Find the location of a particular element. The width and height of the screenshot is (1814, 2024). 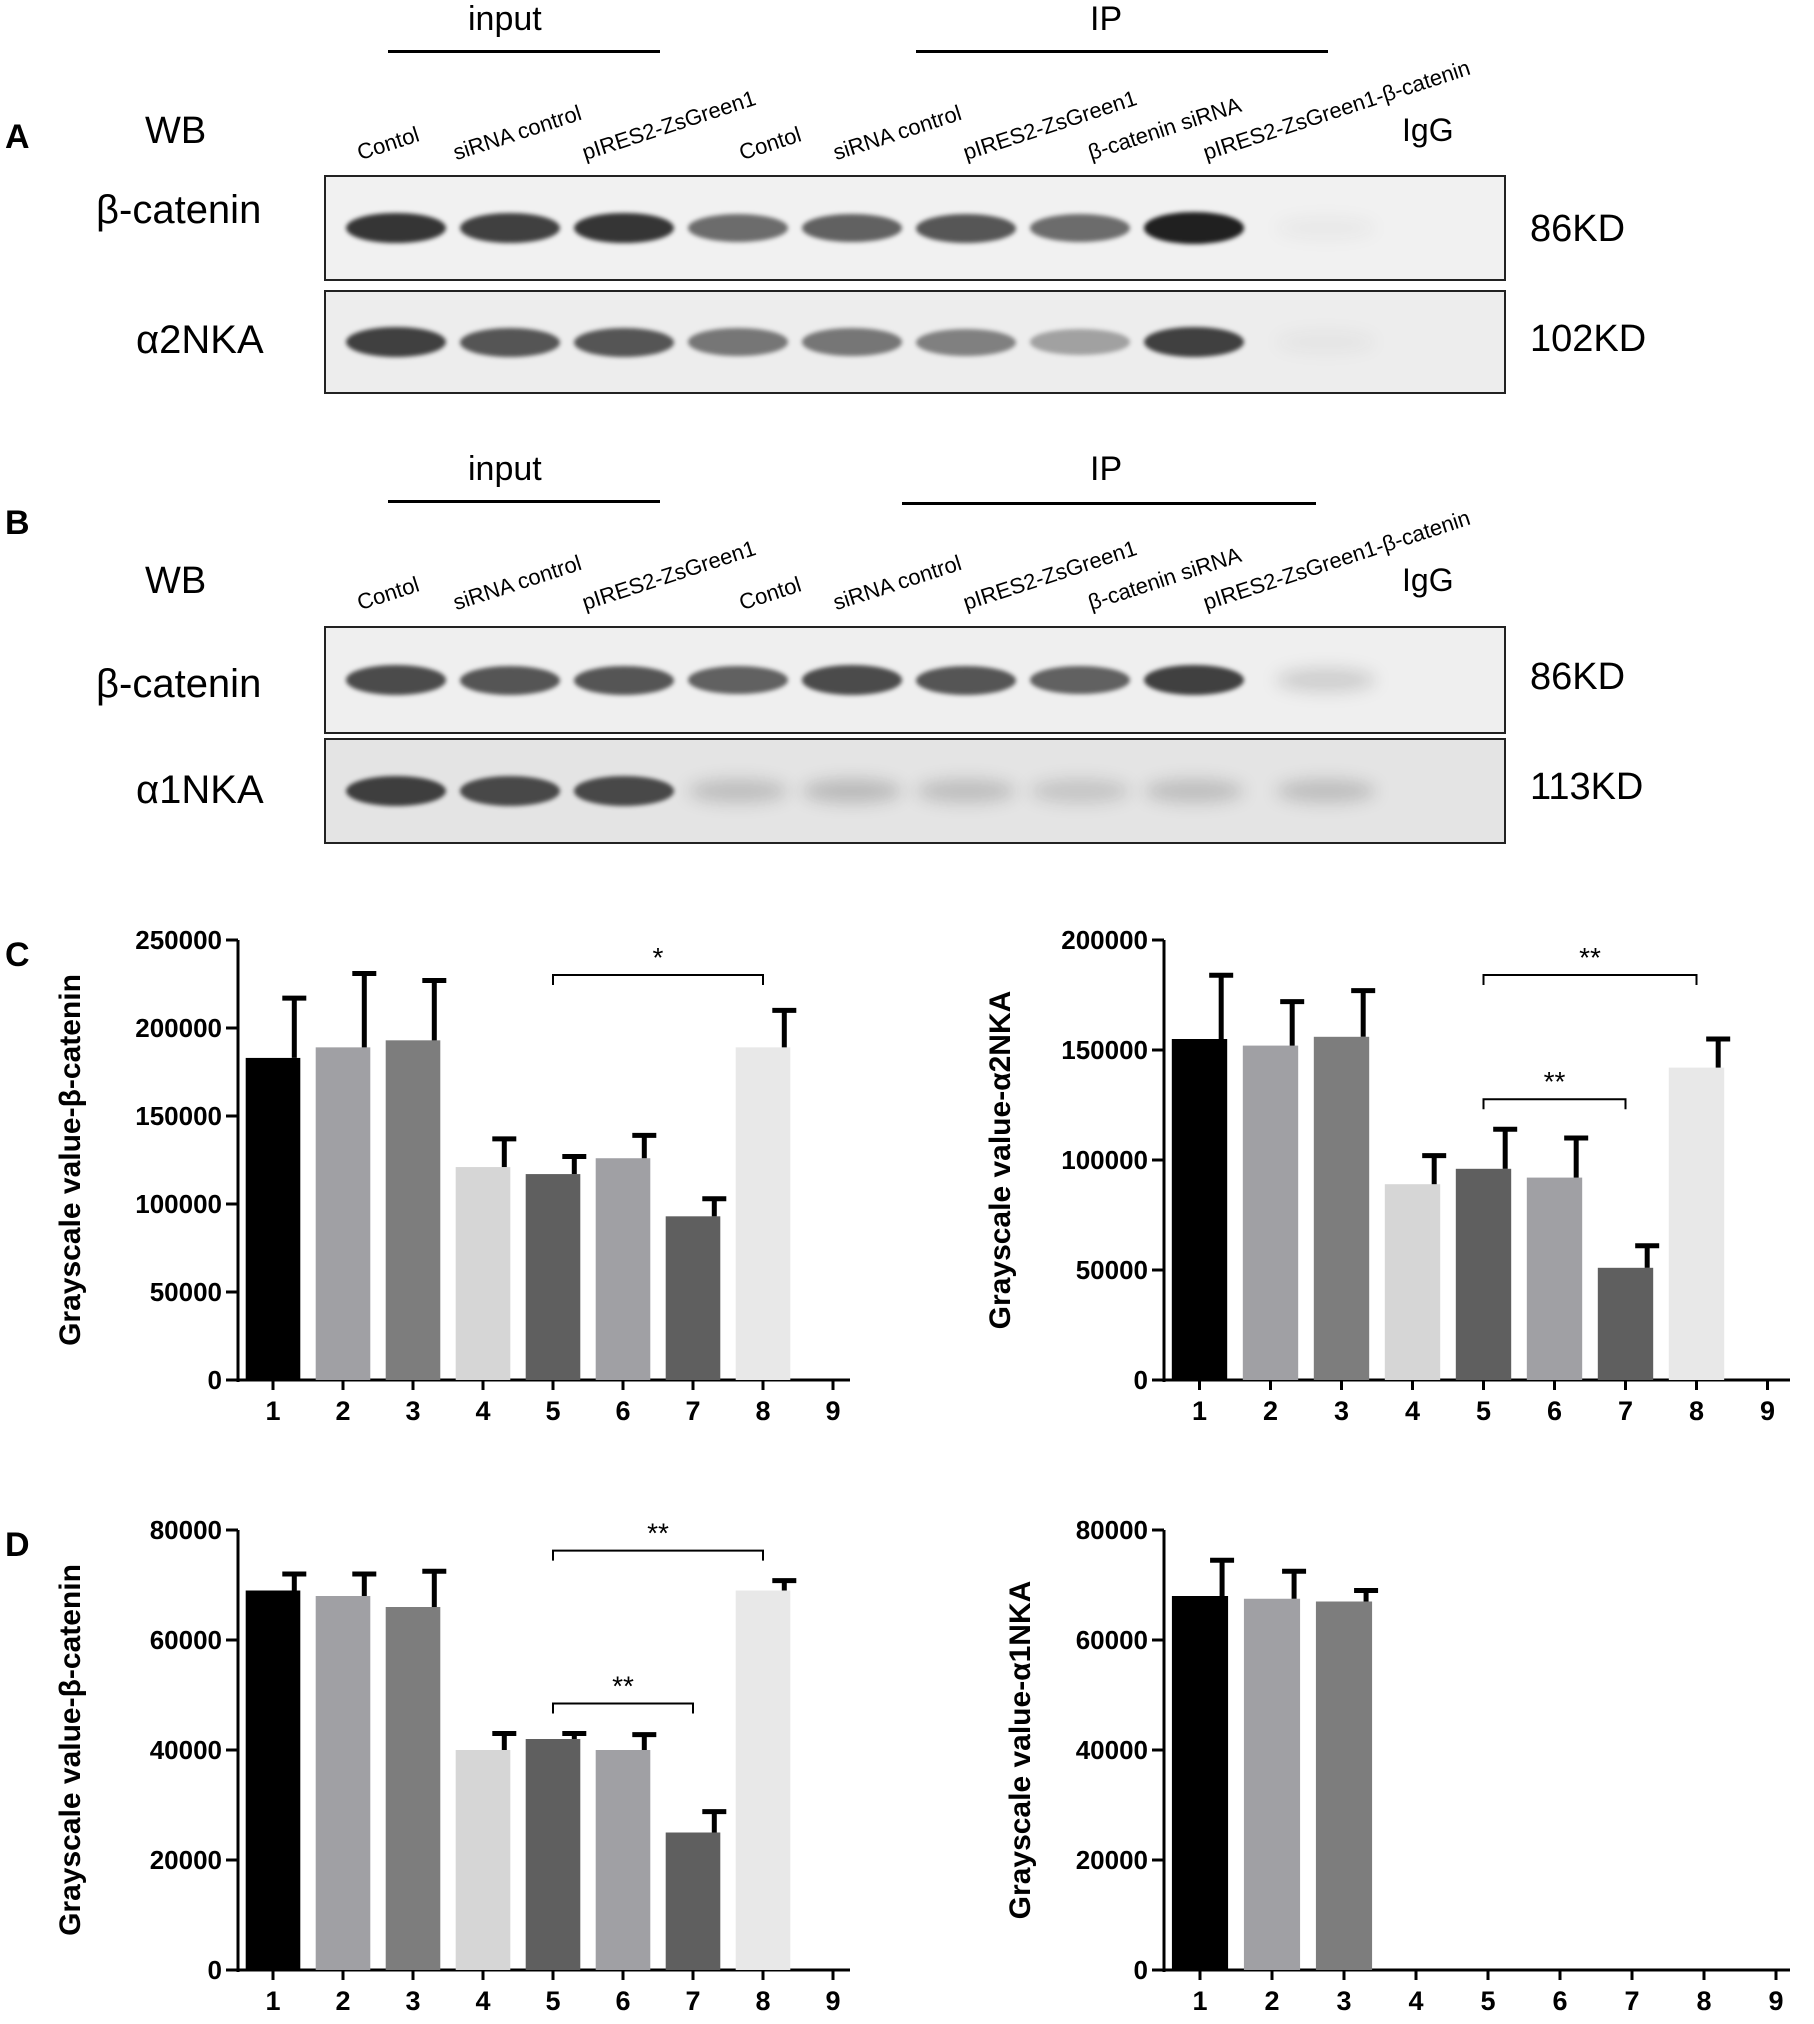

panel-letter-b: B is located at coordinates (17, 523).